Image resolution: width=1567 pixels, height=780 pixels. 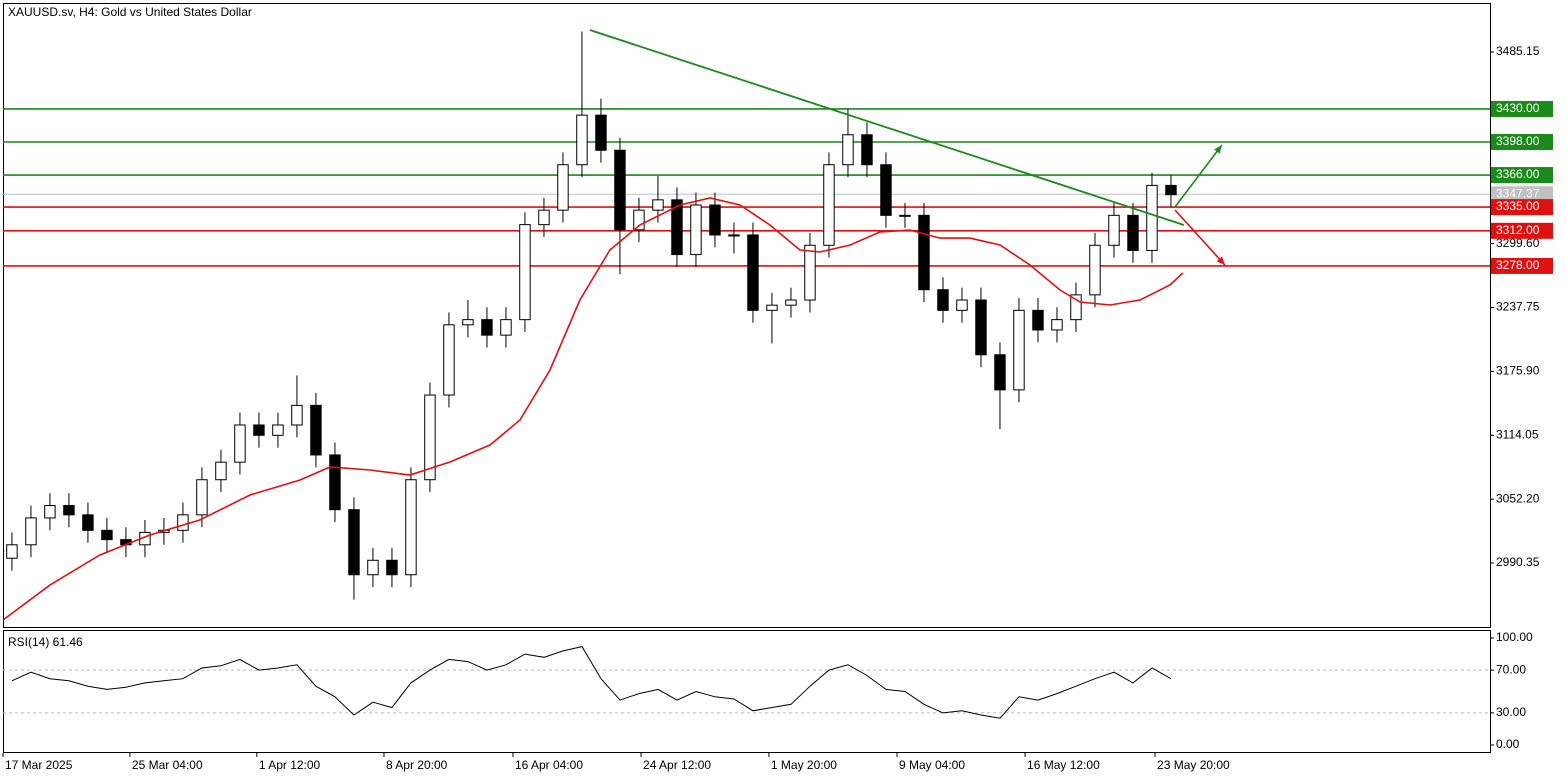 I want to click on last-price-label: 3347.37, so click(x=1518, y=193).